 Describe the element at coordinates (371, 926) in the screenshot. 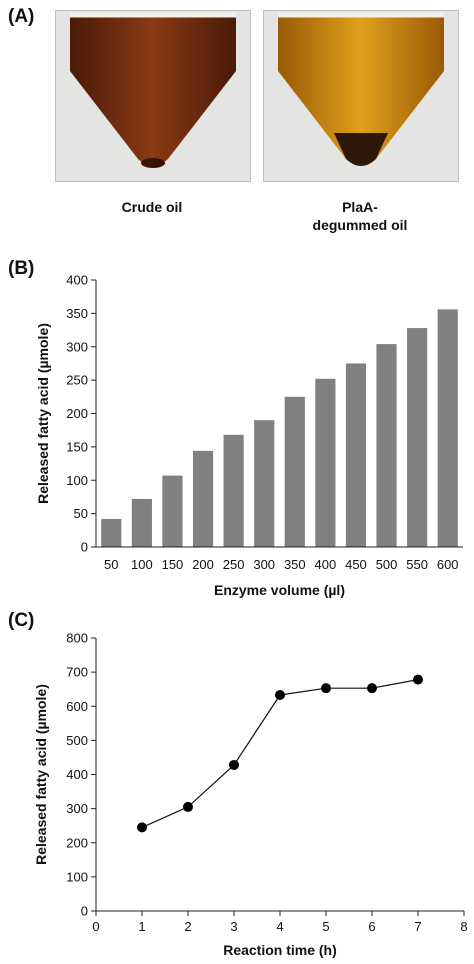

I see `line-x-tick-label: 6` at that location.